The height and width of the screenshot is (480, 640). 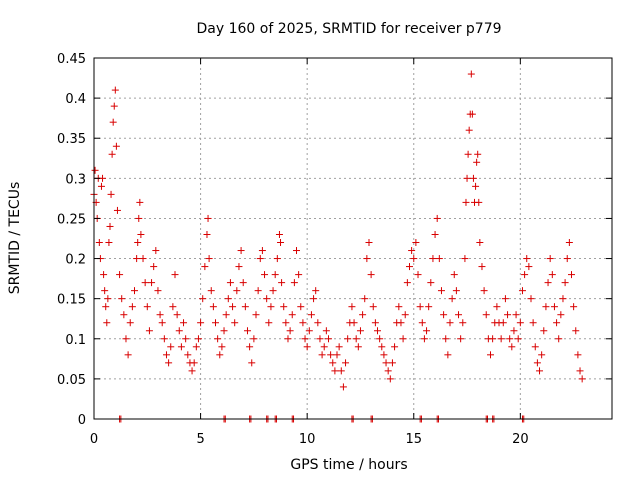 What do you see at coordinates (71, 59) in the screenshot?
I see `y-tick-label: 0.45` at bounding box center [71, 59].